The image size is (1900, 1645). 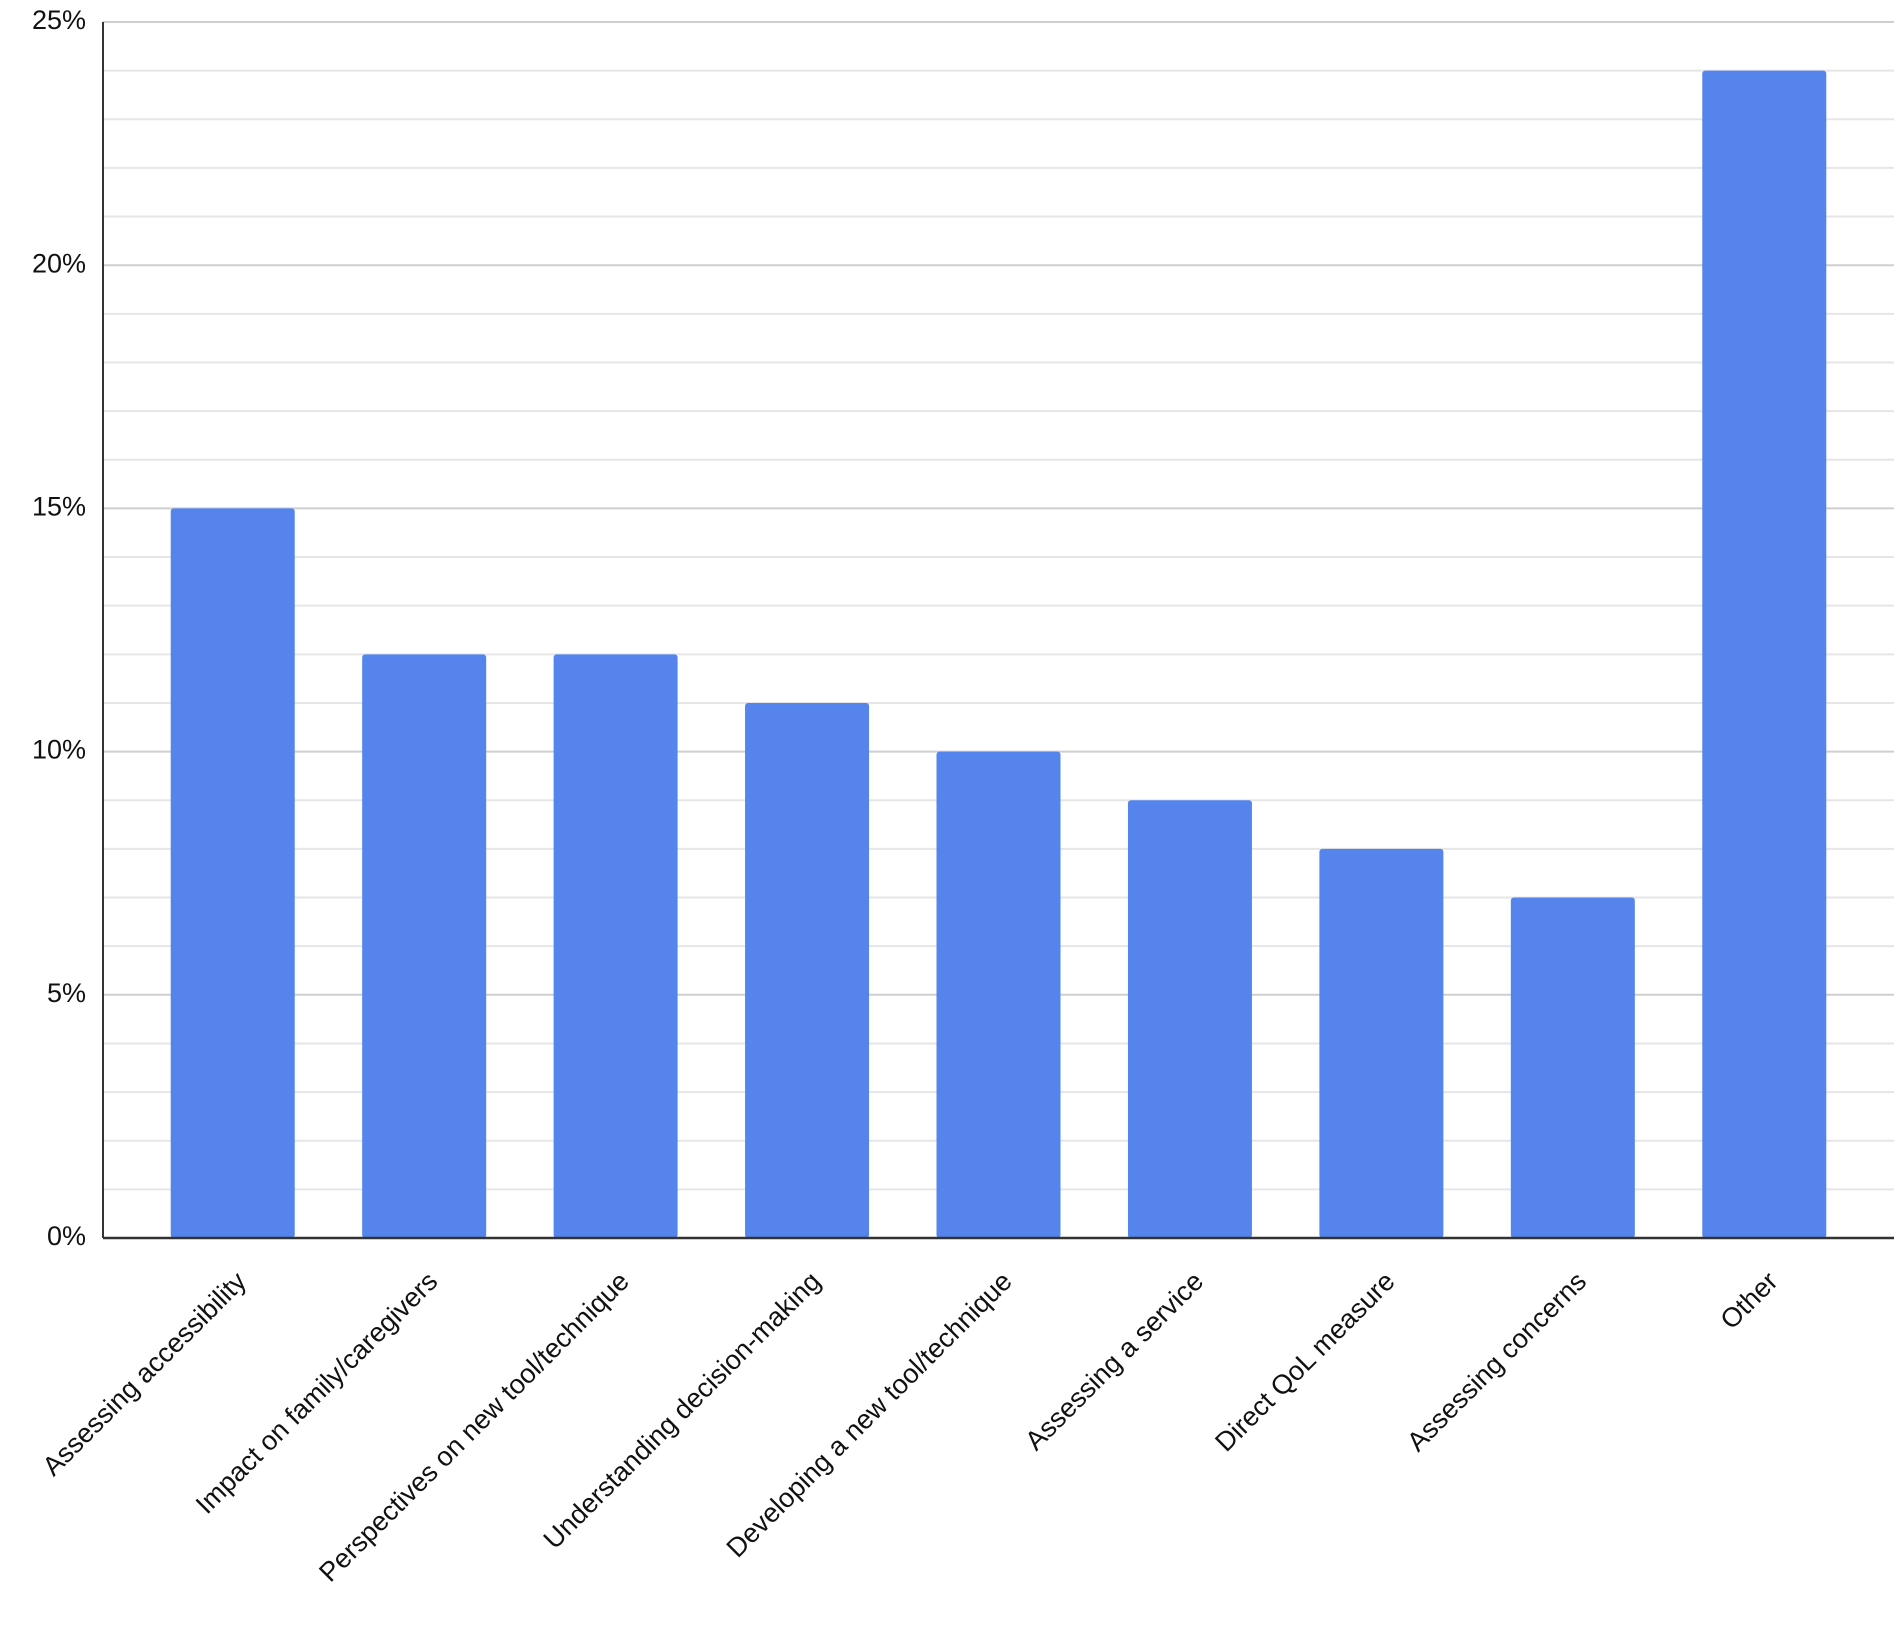 What do you see at coordinates (59, 263) in the screenshot?
I see `y-tick-label: 20%` at bounding box center [59, 263].